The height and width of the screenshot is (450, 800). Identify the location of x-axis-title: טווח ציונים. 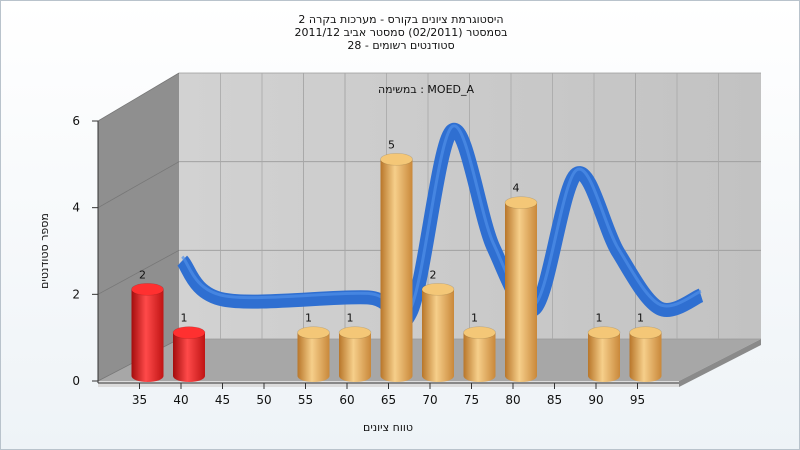
(388, 427).